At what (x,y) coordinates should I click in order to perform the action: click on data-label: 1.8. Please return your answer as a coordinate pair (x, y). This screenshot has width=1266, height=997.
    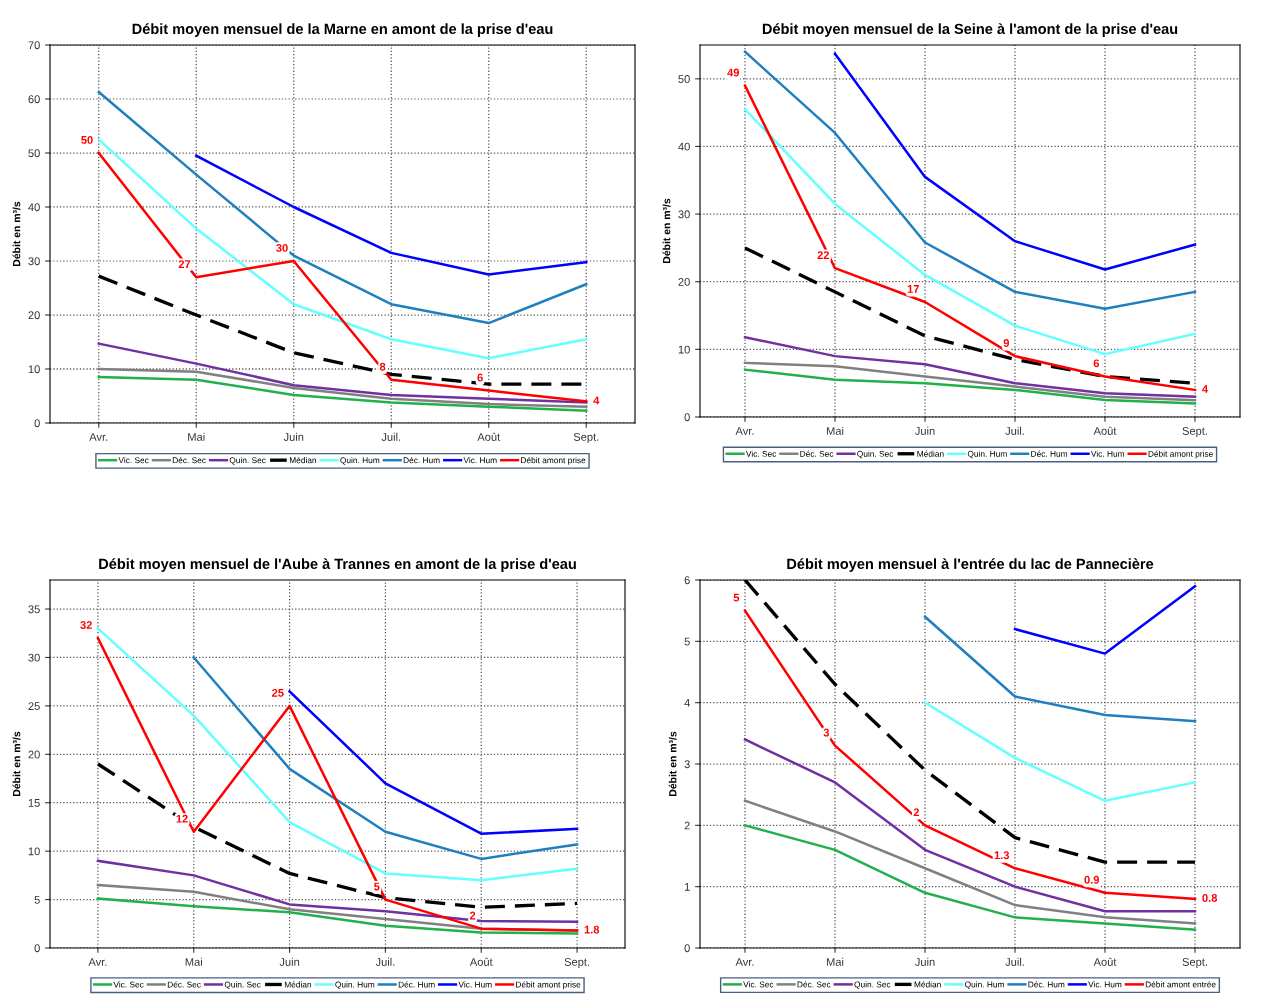
    Looking at the image, I should click on (592, 929).